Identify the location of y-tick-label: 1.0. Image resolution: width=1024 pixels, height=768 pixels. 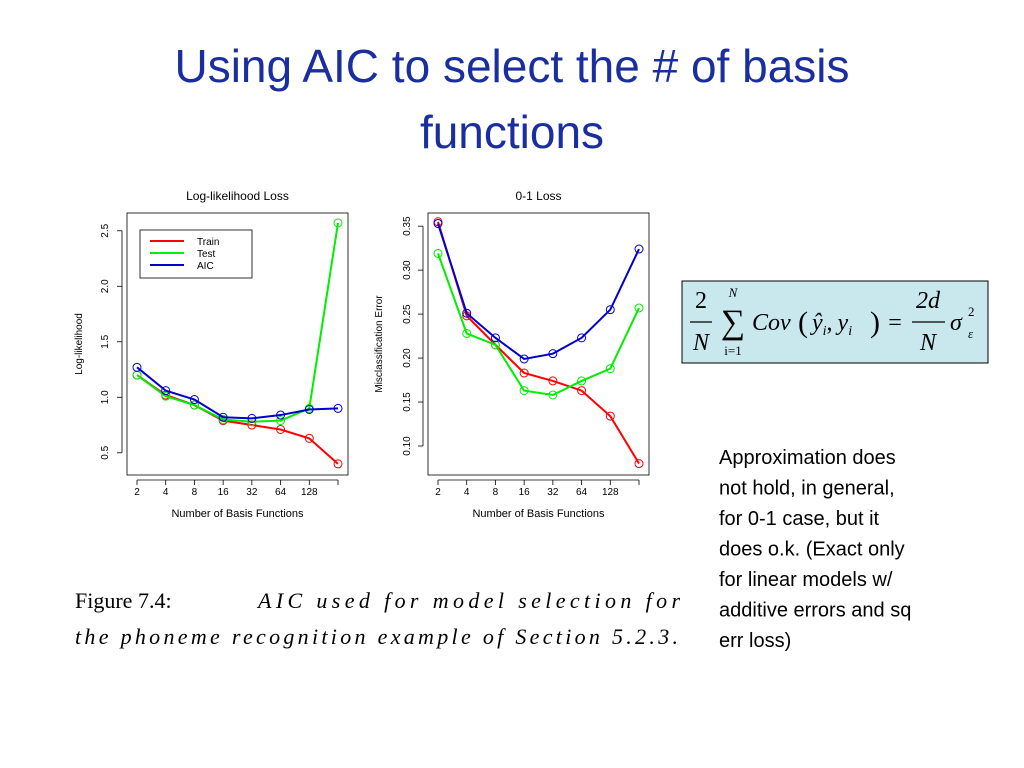
(105, 397).